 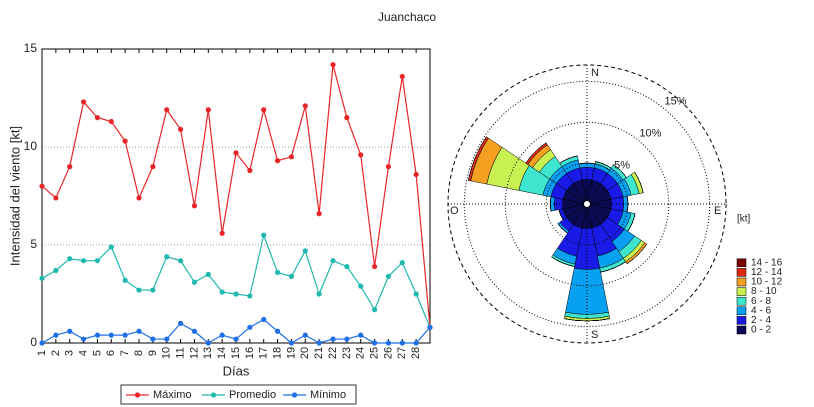 I want to click on x-tick-label: 5, so click(x=97, y=353).